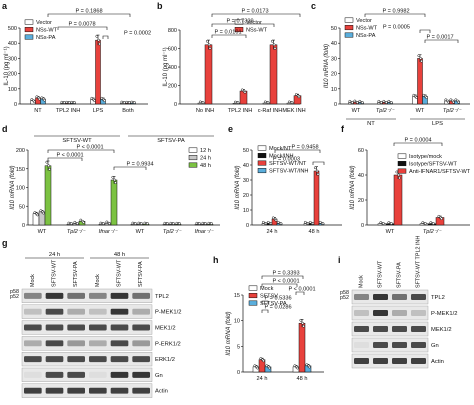 The height and width of the screenshot is (405, 474). What do you see at coordinates (438, 298) in the screenshot?
I see `blot-row-label: TPL2` at bounding box center [438, 298].